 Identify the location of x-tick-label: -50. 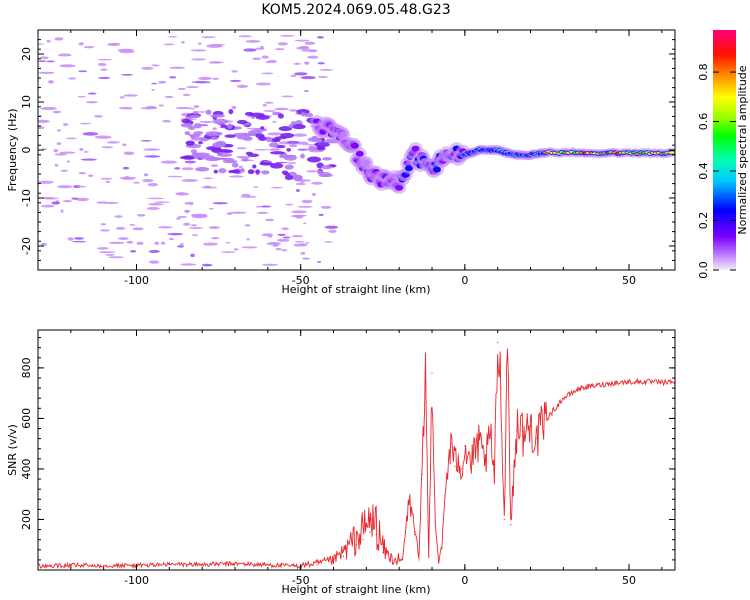
(301, 580).